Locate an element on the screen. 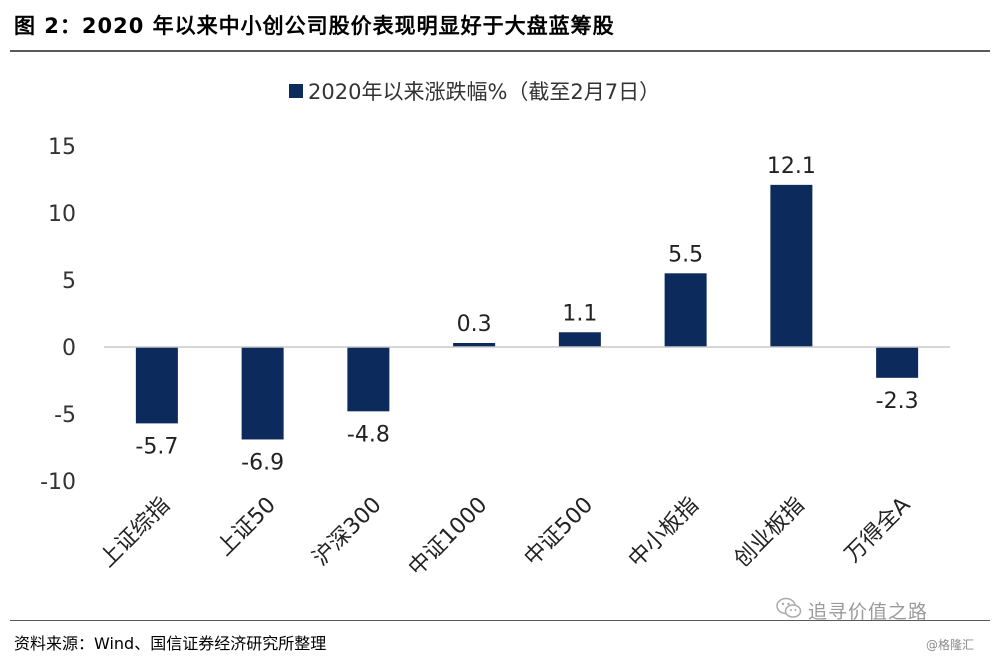 Image resolution: width=1000 pixels, height=656 pixels. source-note: 资料来源：Wind、国信证券经济研究所整理 is located at coordinates (170, 643).